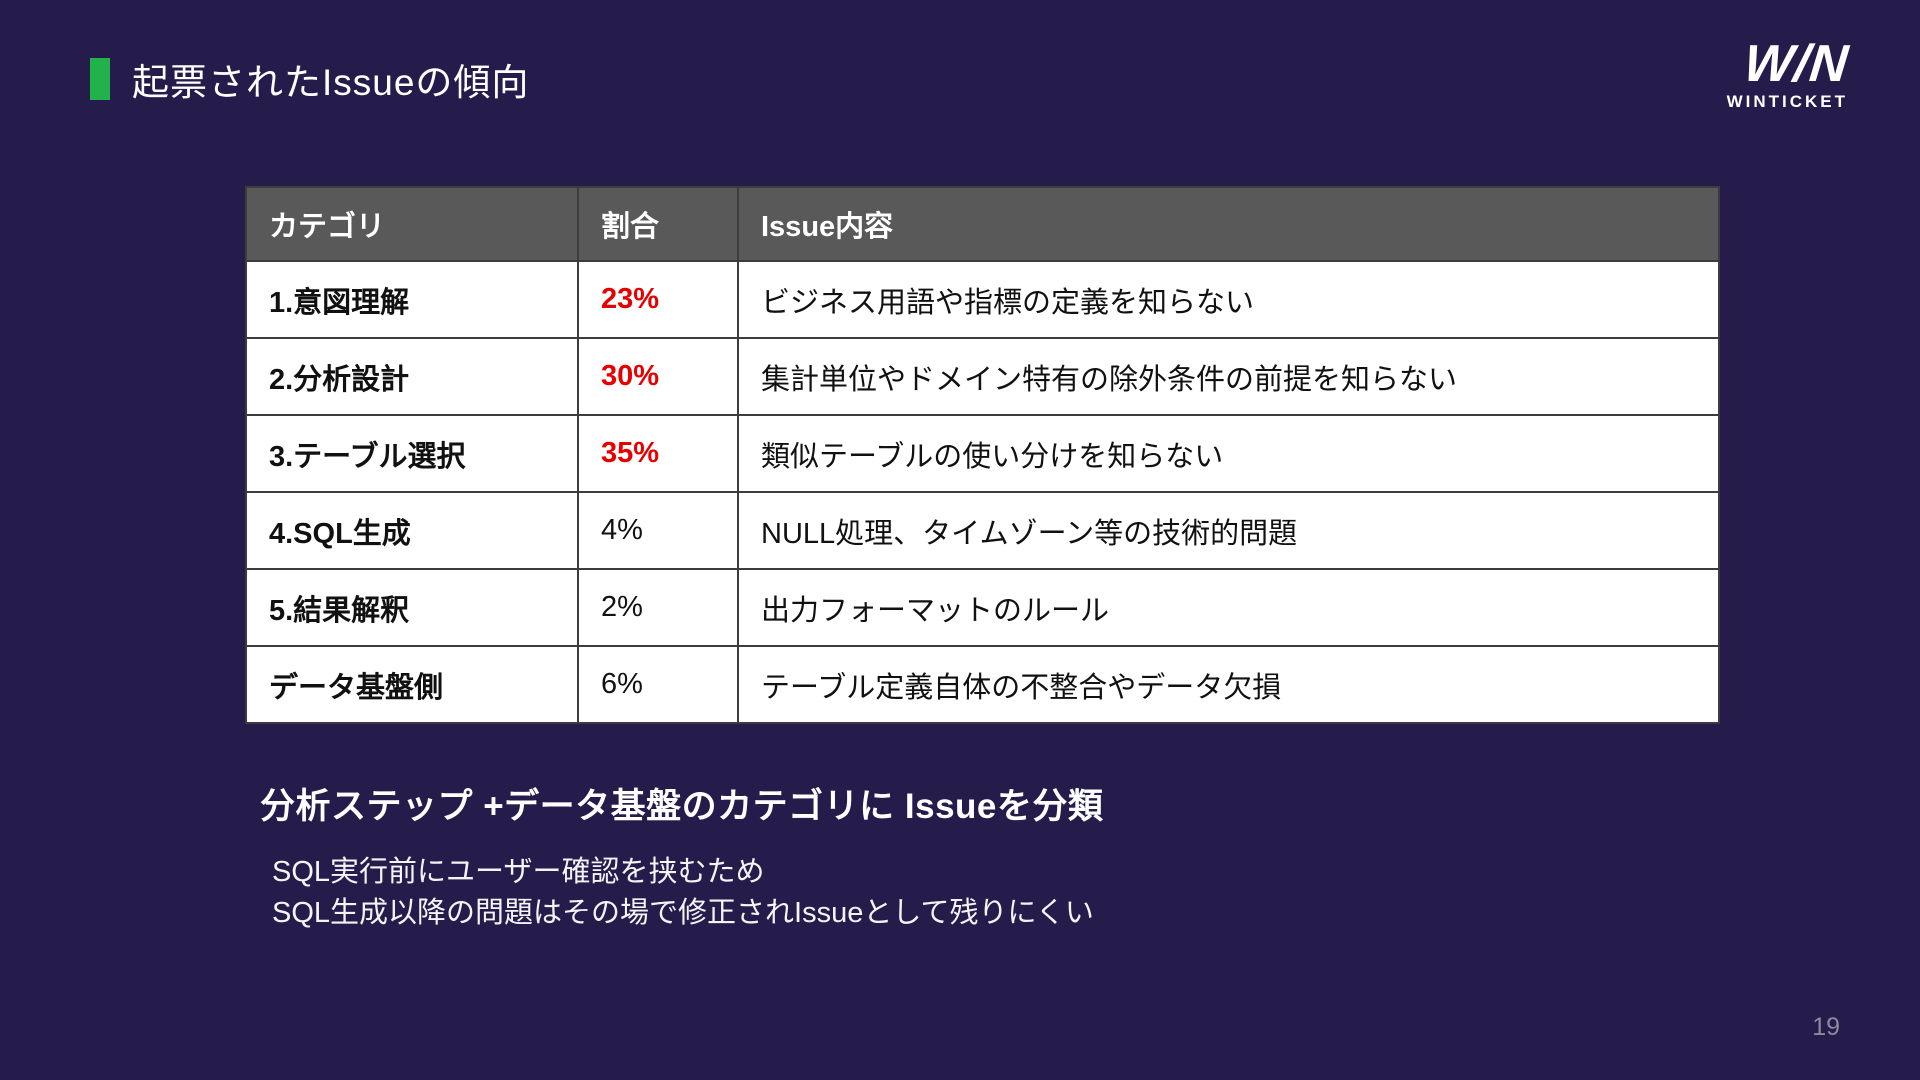 The height and width of the screenshot is (1080, 1920). What do you see at coordinates (683, 913) in the screenshot?
I see `summary-note-line: SQL生成以降の問題はその場で修正されIssueとして残りにくい` at bounding box center [683, 913].